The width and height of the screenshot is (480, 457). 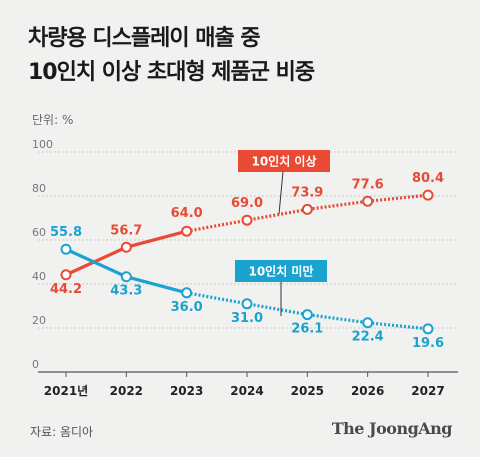 What do you see at coordinates (66, 289) in the screenshot?
I see `data-label: 44.2` at bounding box center [66, 289].